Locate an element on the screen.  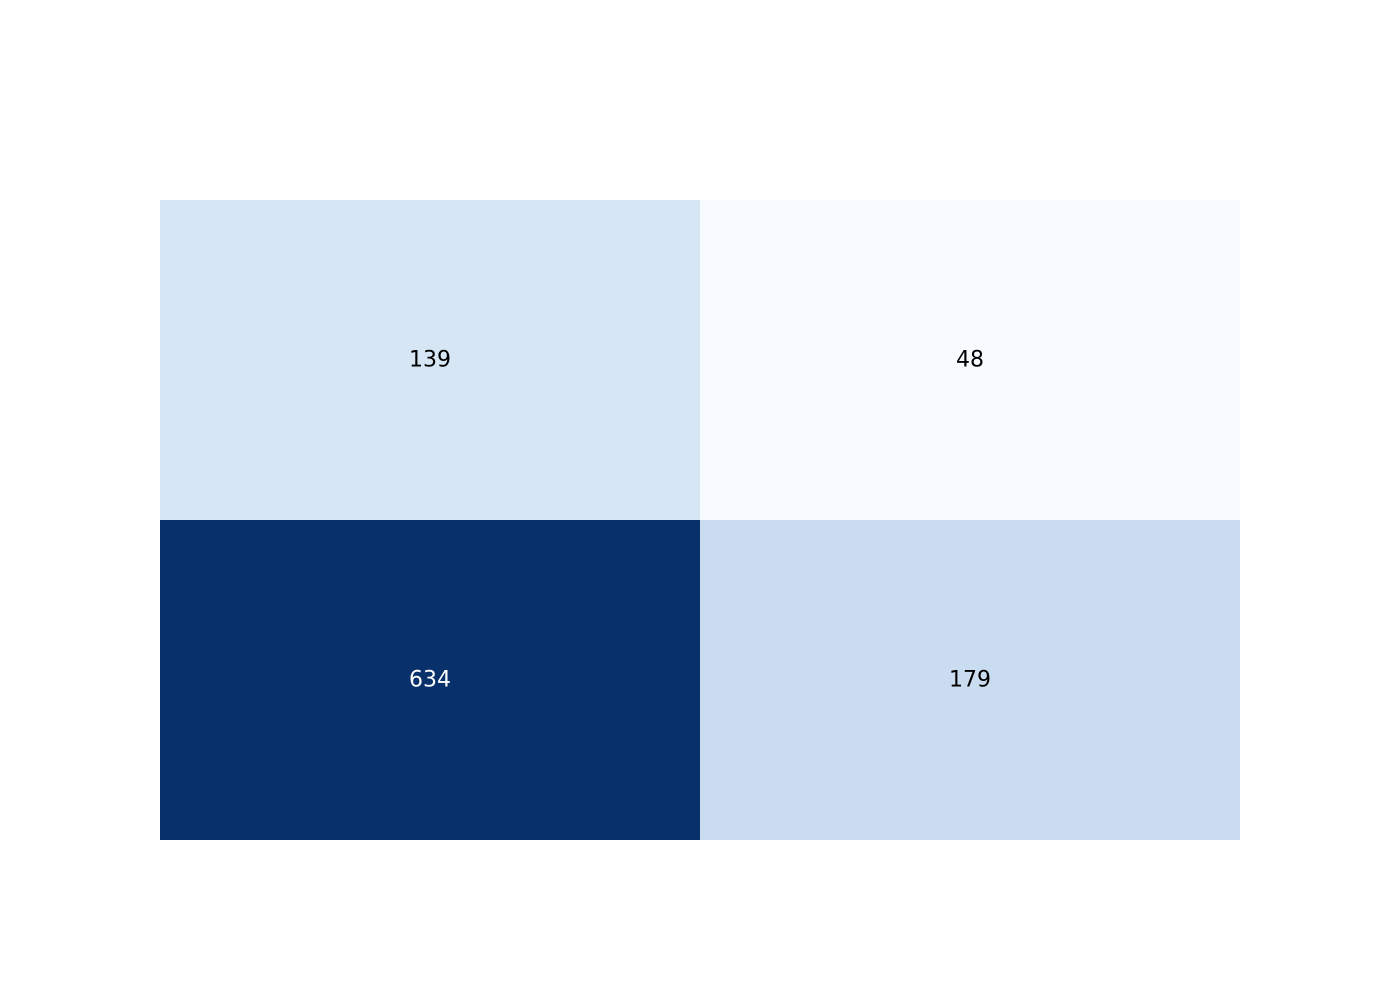
heatmap-cell-label-r0-c1: 48 is located at coordinates (970, 360).